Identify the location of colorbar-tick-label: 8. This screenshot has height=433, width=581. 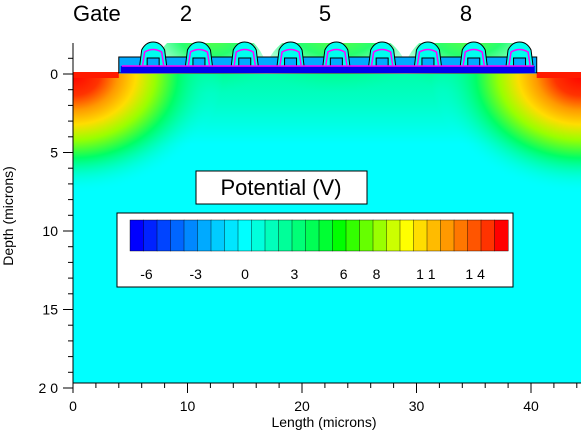
(377, 274).